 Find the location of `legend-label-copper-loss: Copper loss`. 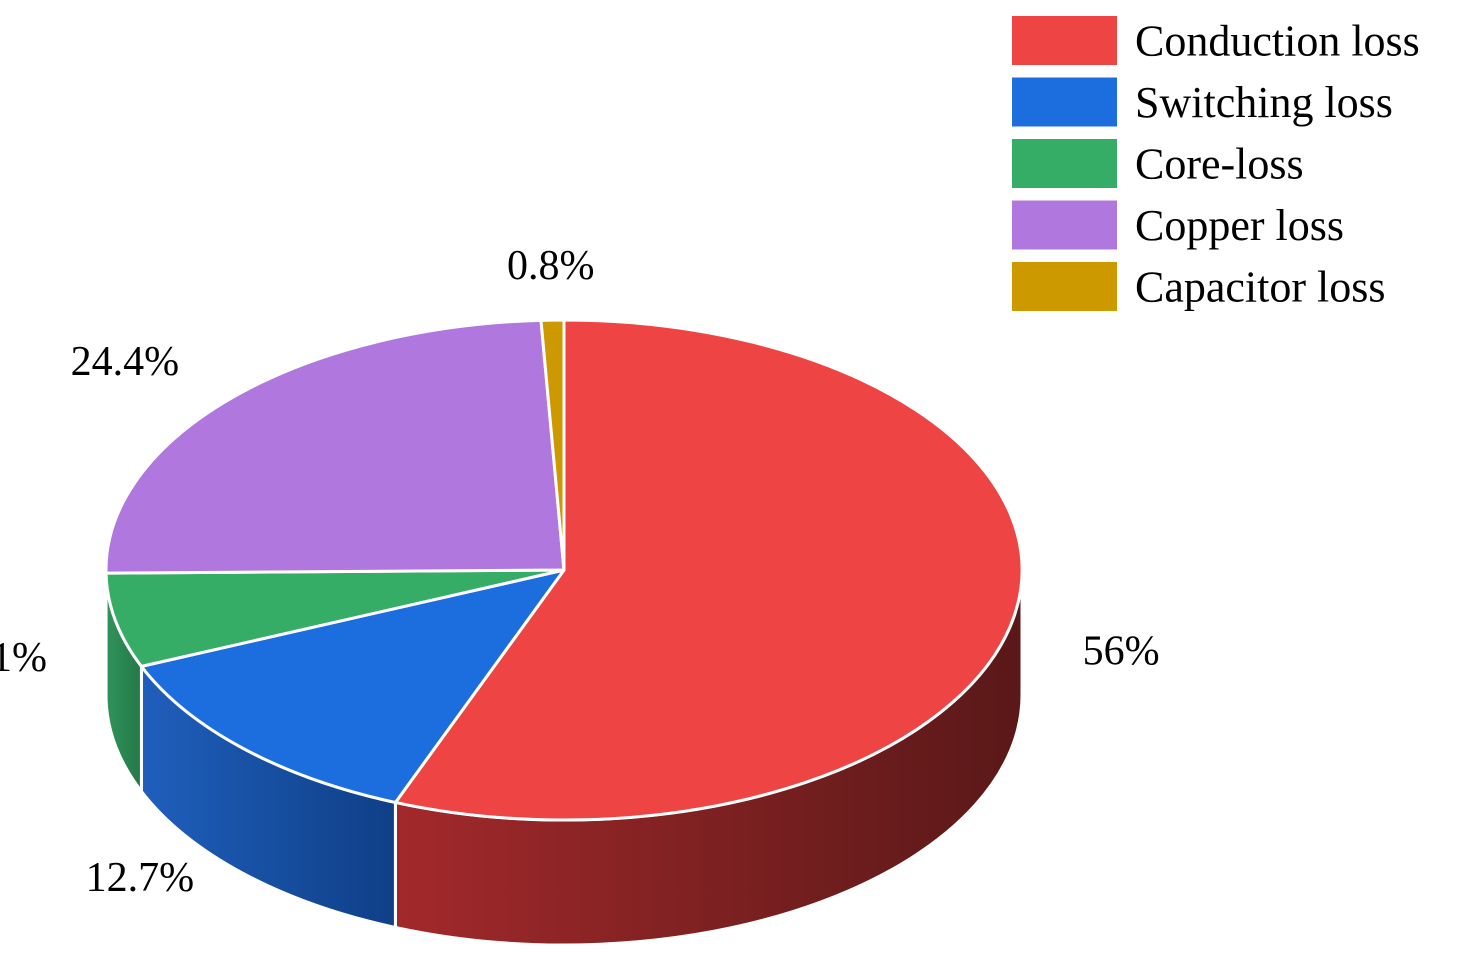

legend-label-copper-loss: Copper loss is located at coordinates (1239, 225).